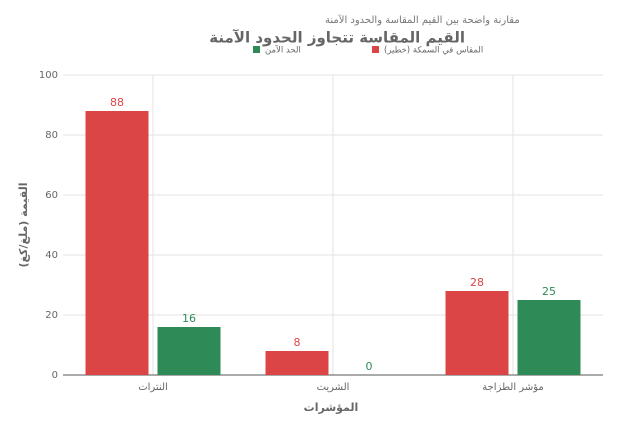 This screenshot has height=423, width=634. Describe the element at coordinates (189, 318) in the screenshot. I see `data-label: 16` at that location.